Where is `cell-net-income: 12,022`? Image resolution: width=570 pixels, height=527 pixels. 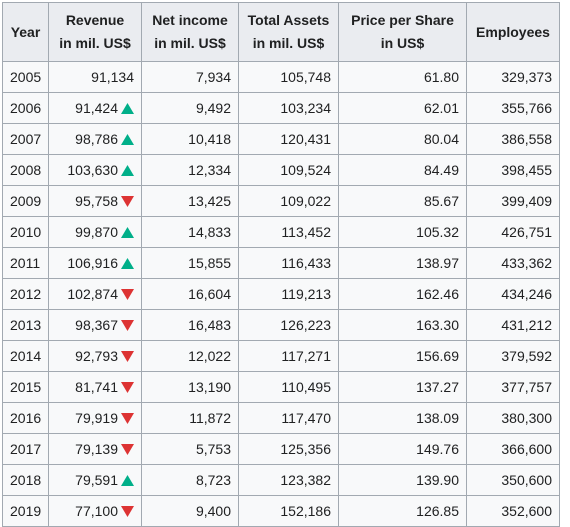 cell-net-income: 12,022 is located at coordinates (190, 356).